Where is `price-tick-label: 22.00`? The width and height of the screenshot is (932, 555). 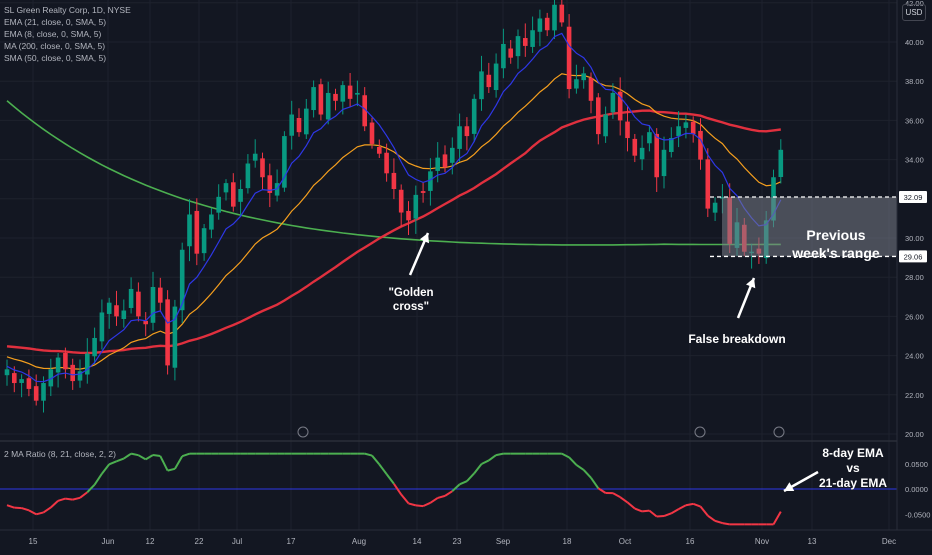 price-tick-label: 22.00 is located at coordinates (914, 395).